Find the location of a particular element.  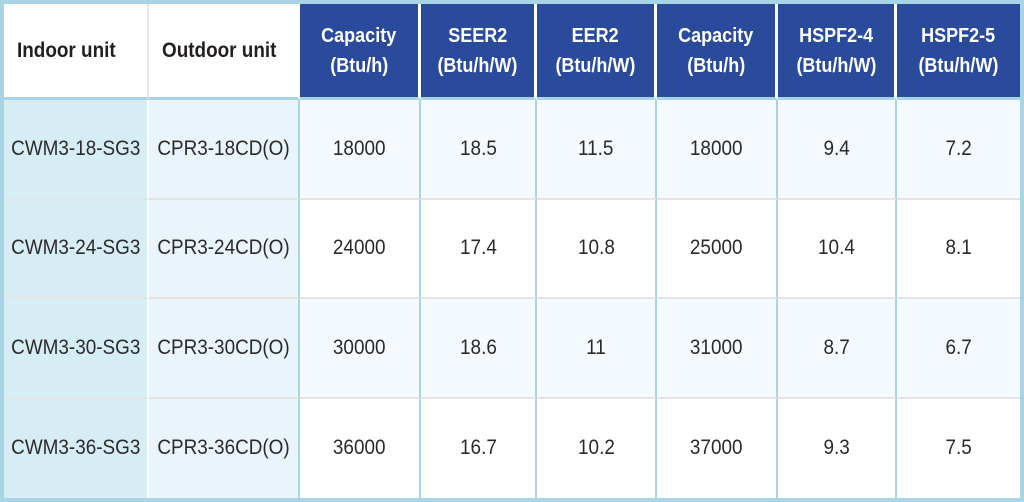

cell-outdoor-unit: CPR3-18CD(O) is located at coordinates (224, 150).